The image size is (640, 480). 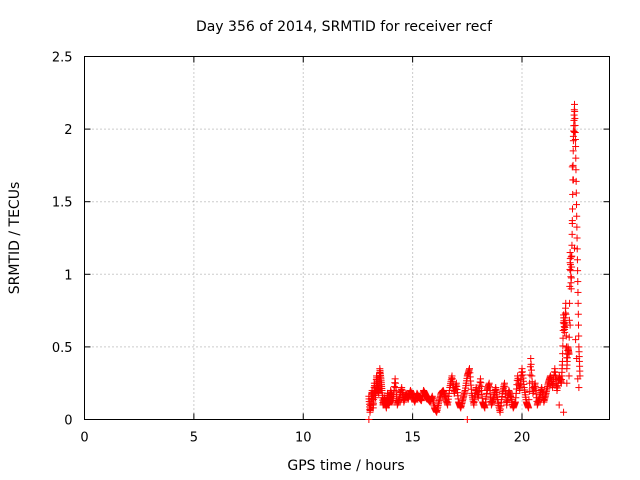 What do you see at coordinates (412, 438) in the screenshot?
I see `x-tick-label: 15` at bounding box center [412, 438].